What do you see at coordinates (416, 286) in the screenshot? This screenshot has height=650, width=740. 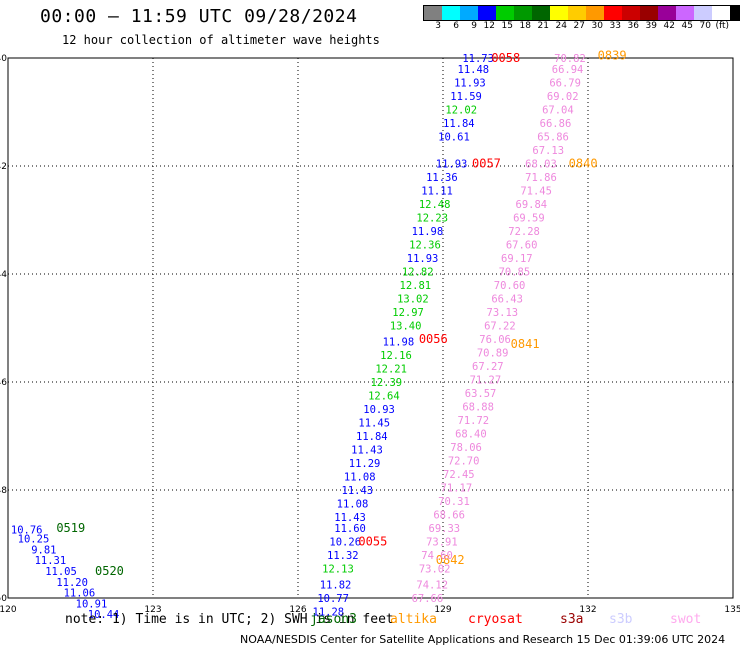 I see `data-point-cryosat: 12.81` at bounding box center [416, 286].